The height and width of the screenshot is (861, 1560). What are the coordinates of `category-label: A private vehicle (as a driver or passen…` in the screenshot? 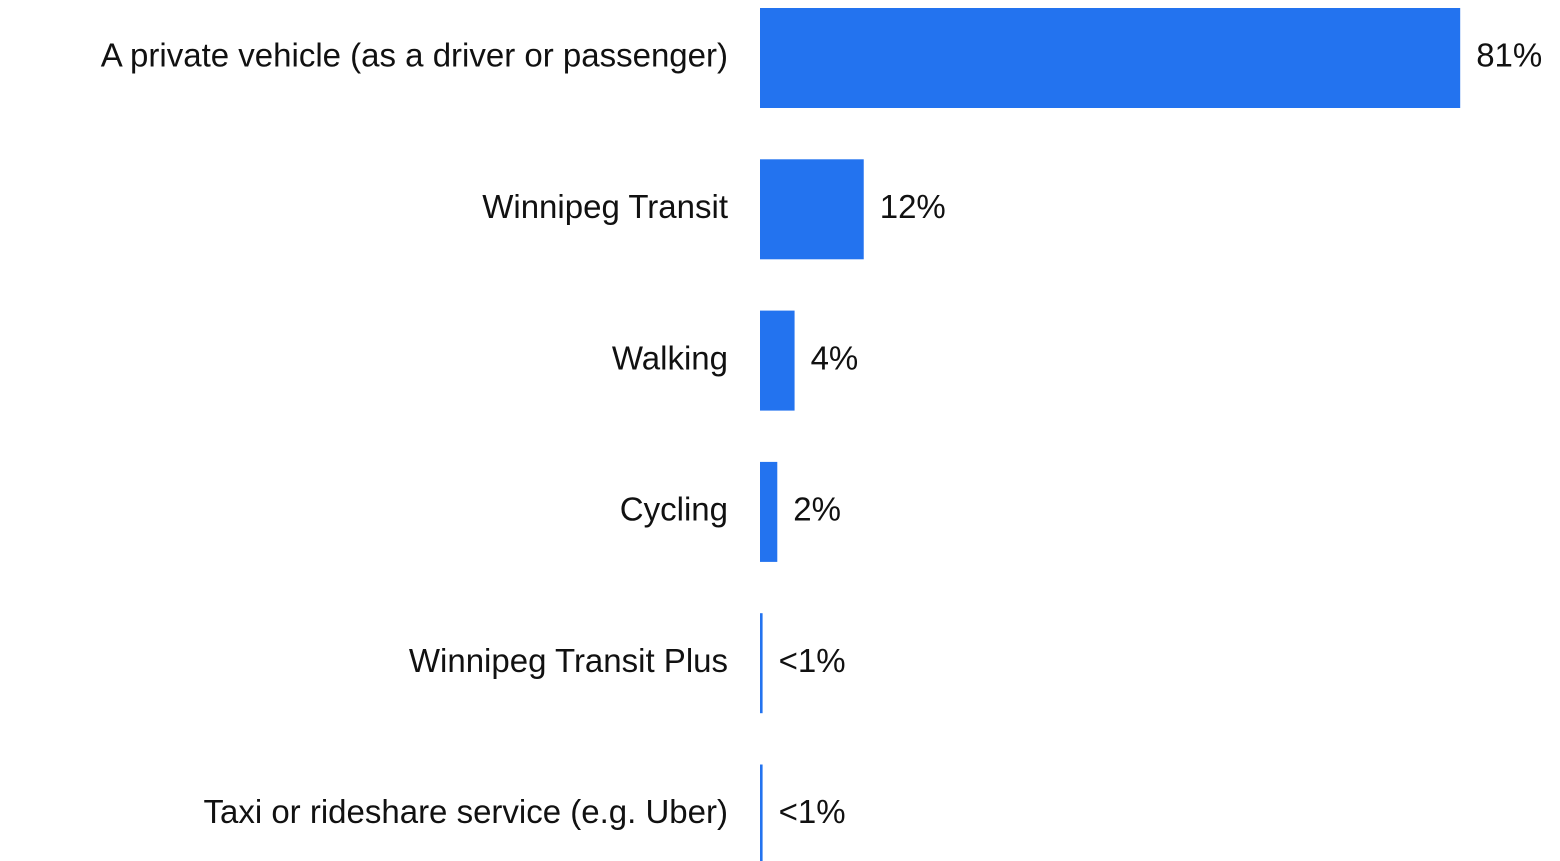 It's located at (414, 55).